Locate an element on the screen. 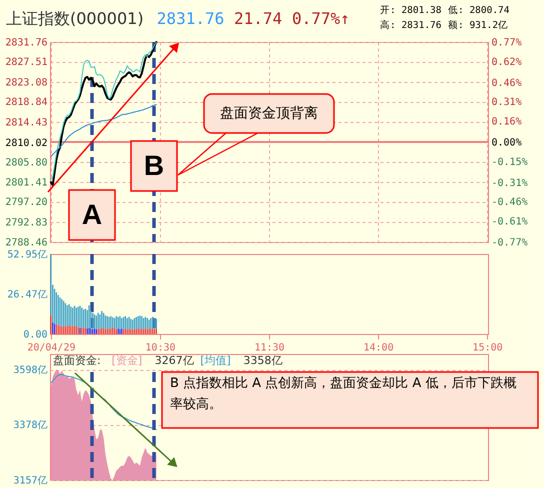 This screenshot has width=547, height=490. y2-tick-label: -0.31% is located at coordinates (510, 183).